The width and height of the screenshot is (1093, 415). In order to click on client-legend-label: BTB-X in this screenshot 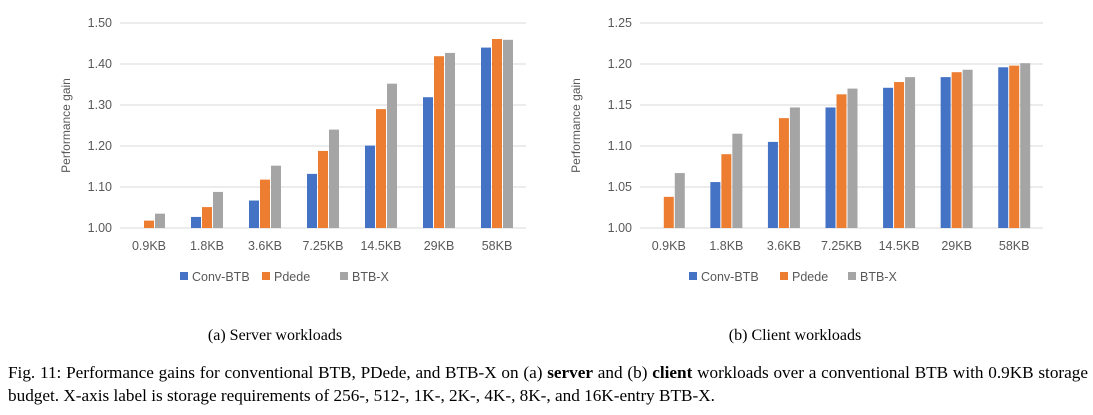, I will do `click(878, 277)`.